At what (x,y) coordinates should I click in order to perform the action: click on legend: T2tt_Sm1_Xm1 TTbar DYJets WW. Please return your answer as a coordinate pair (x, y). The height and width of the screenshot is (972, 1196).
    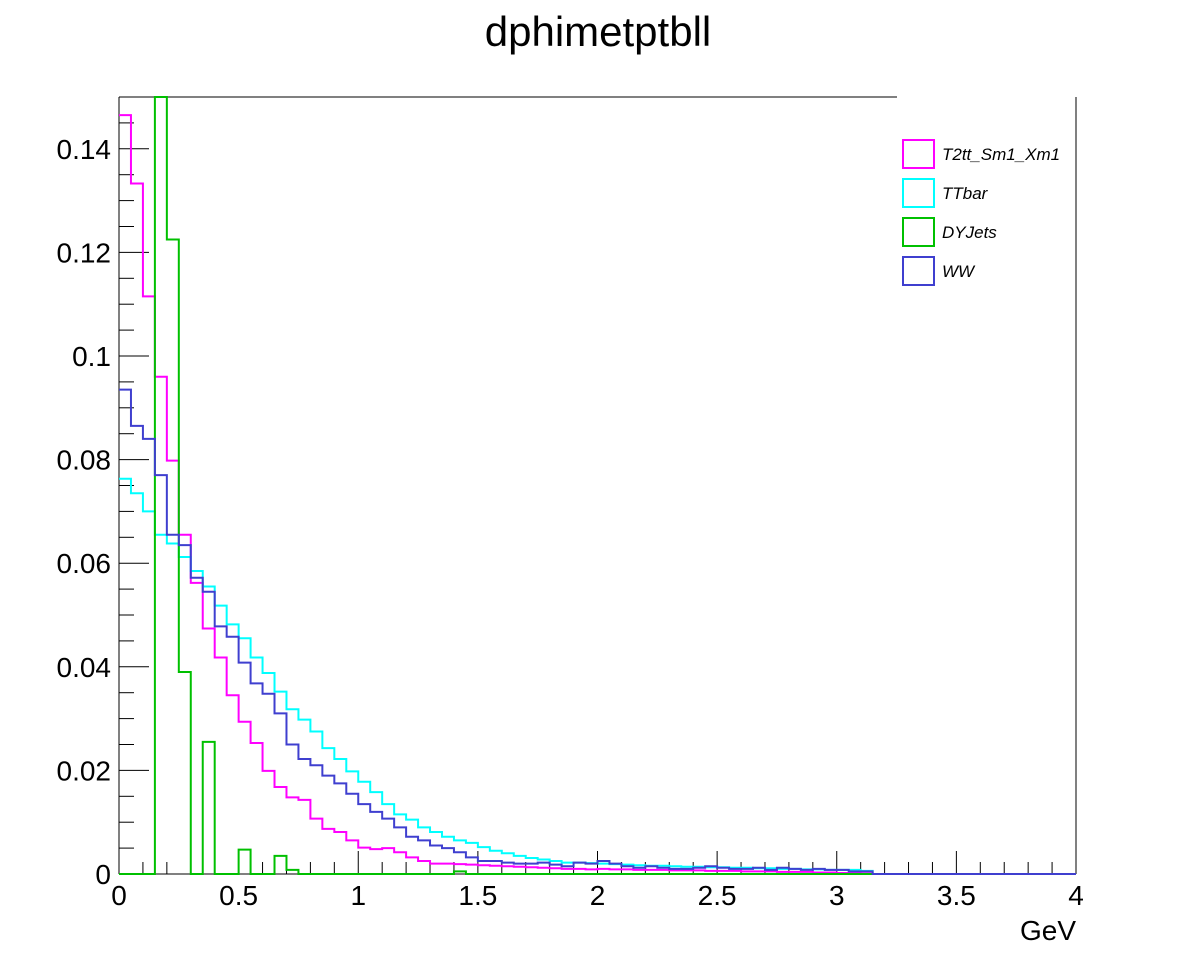
    Looking at the image, I should click on (981, 212).